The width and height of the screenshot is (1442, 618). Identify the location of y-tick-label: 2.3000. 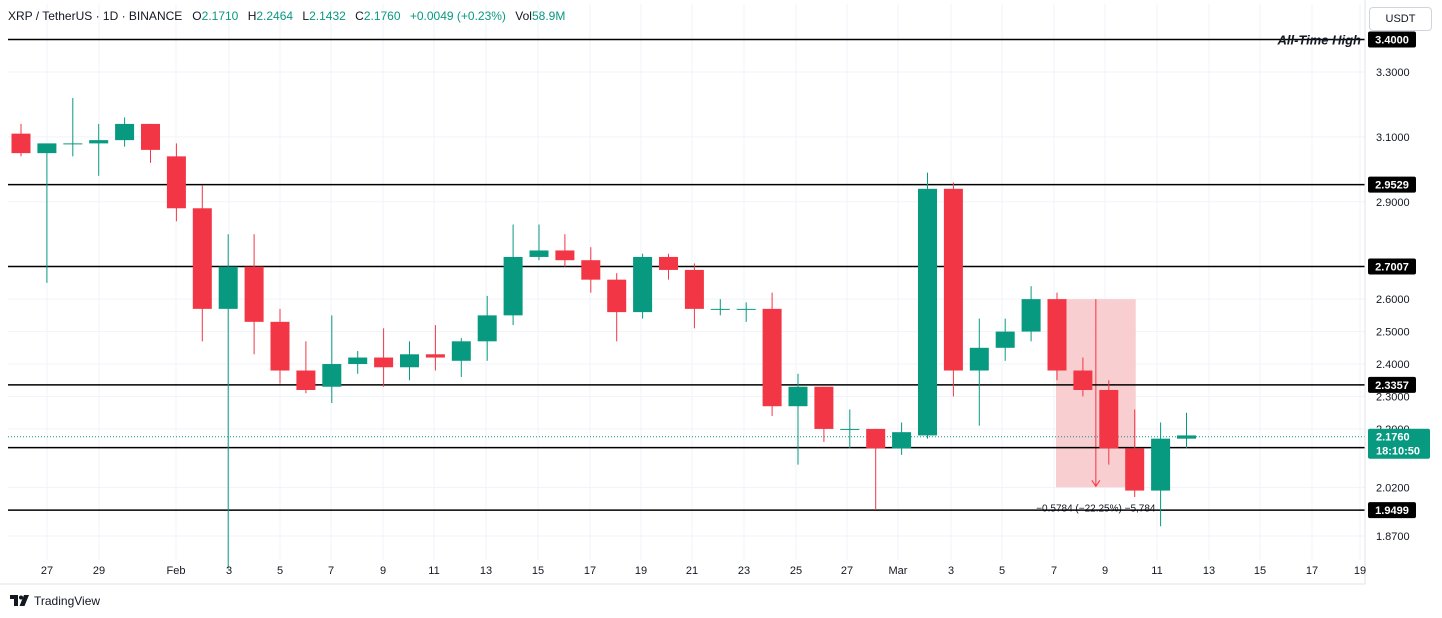
(1393, 397).